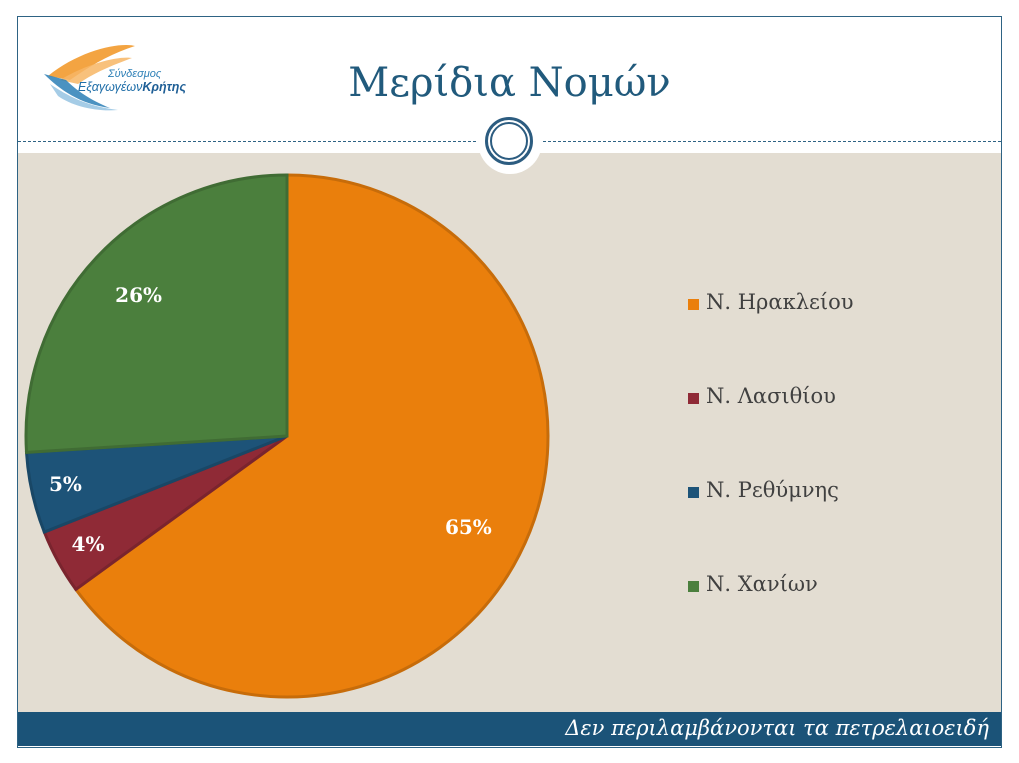  What do you see at coordinates (135, 74) in the screenshot?
I see `logo-text-line1: Σύνδεσμος` at bounding box center [135, 74].